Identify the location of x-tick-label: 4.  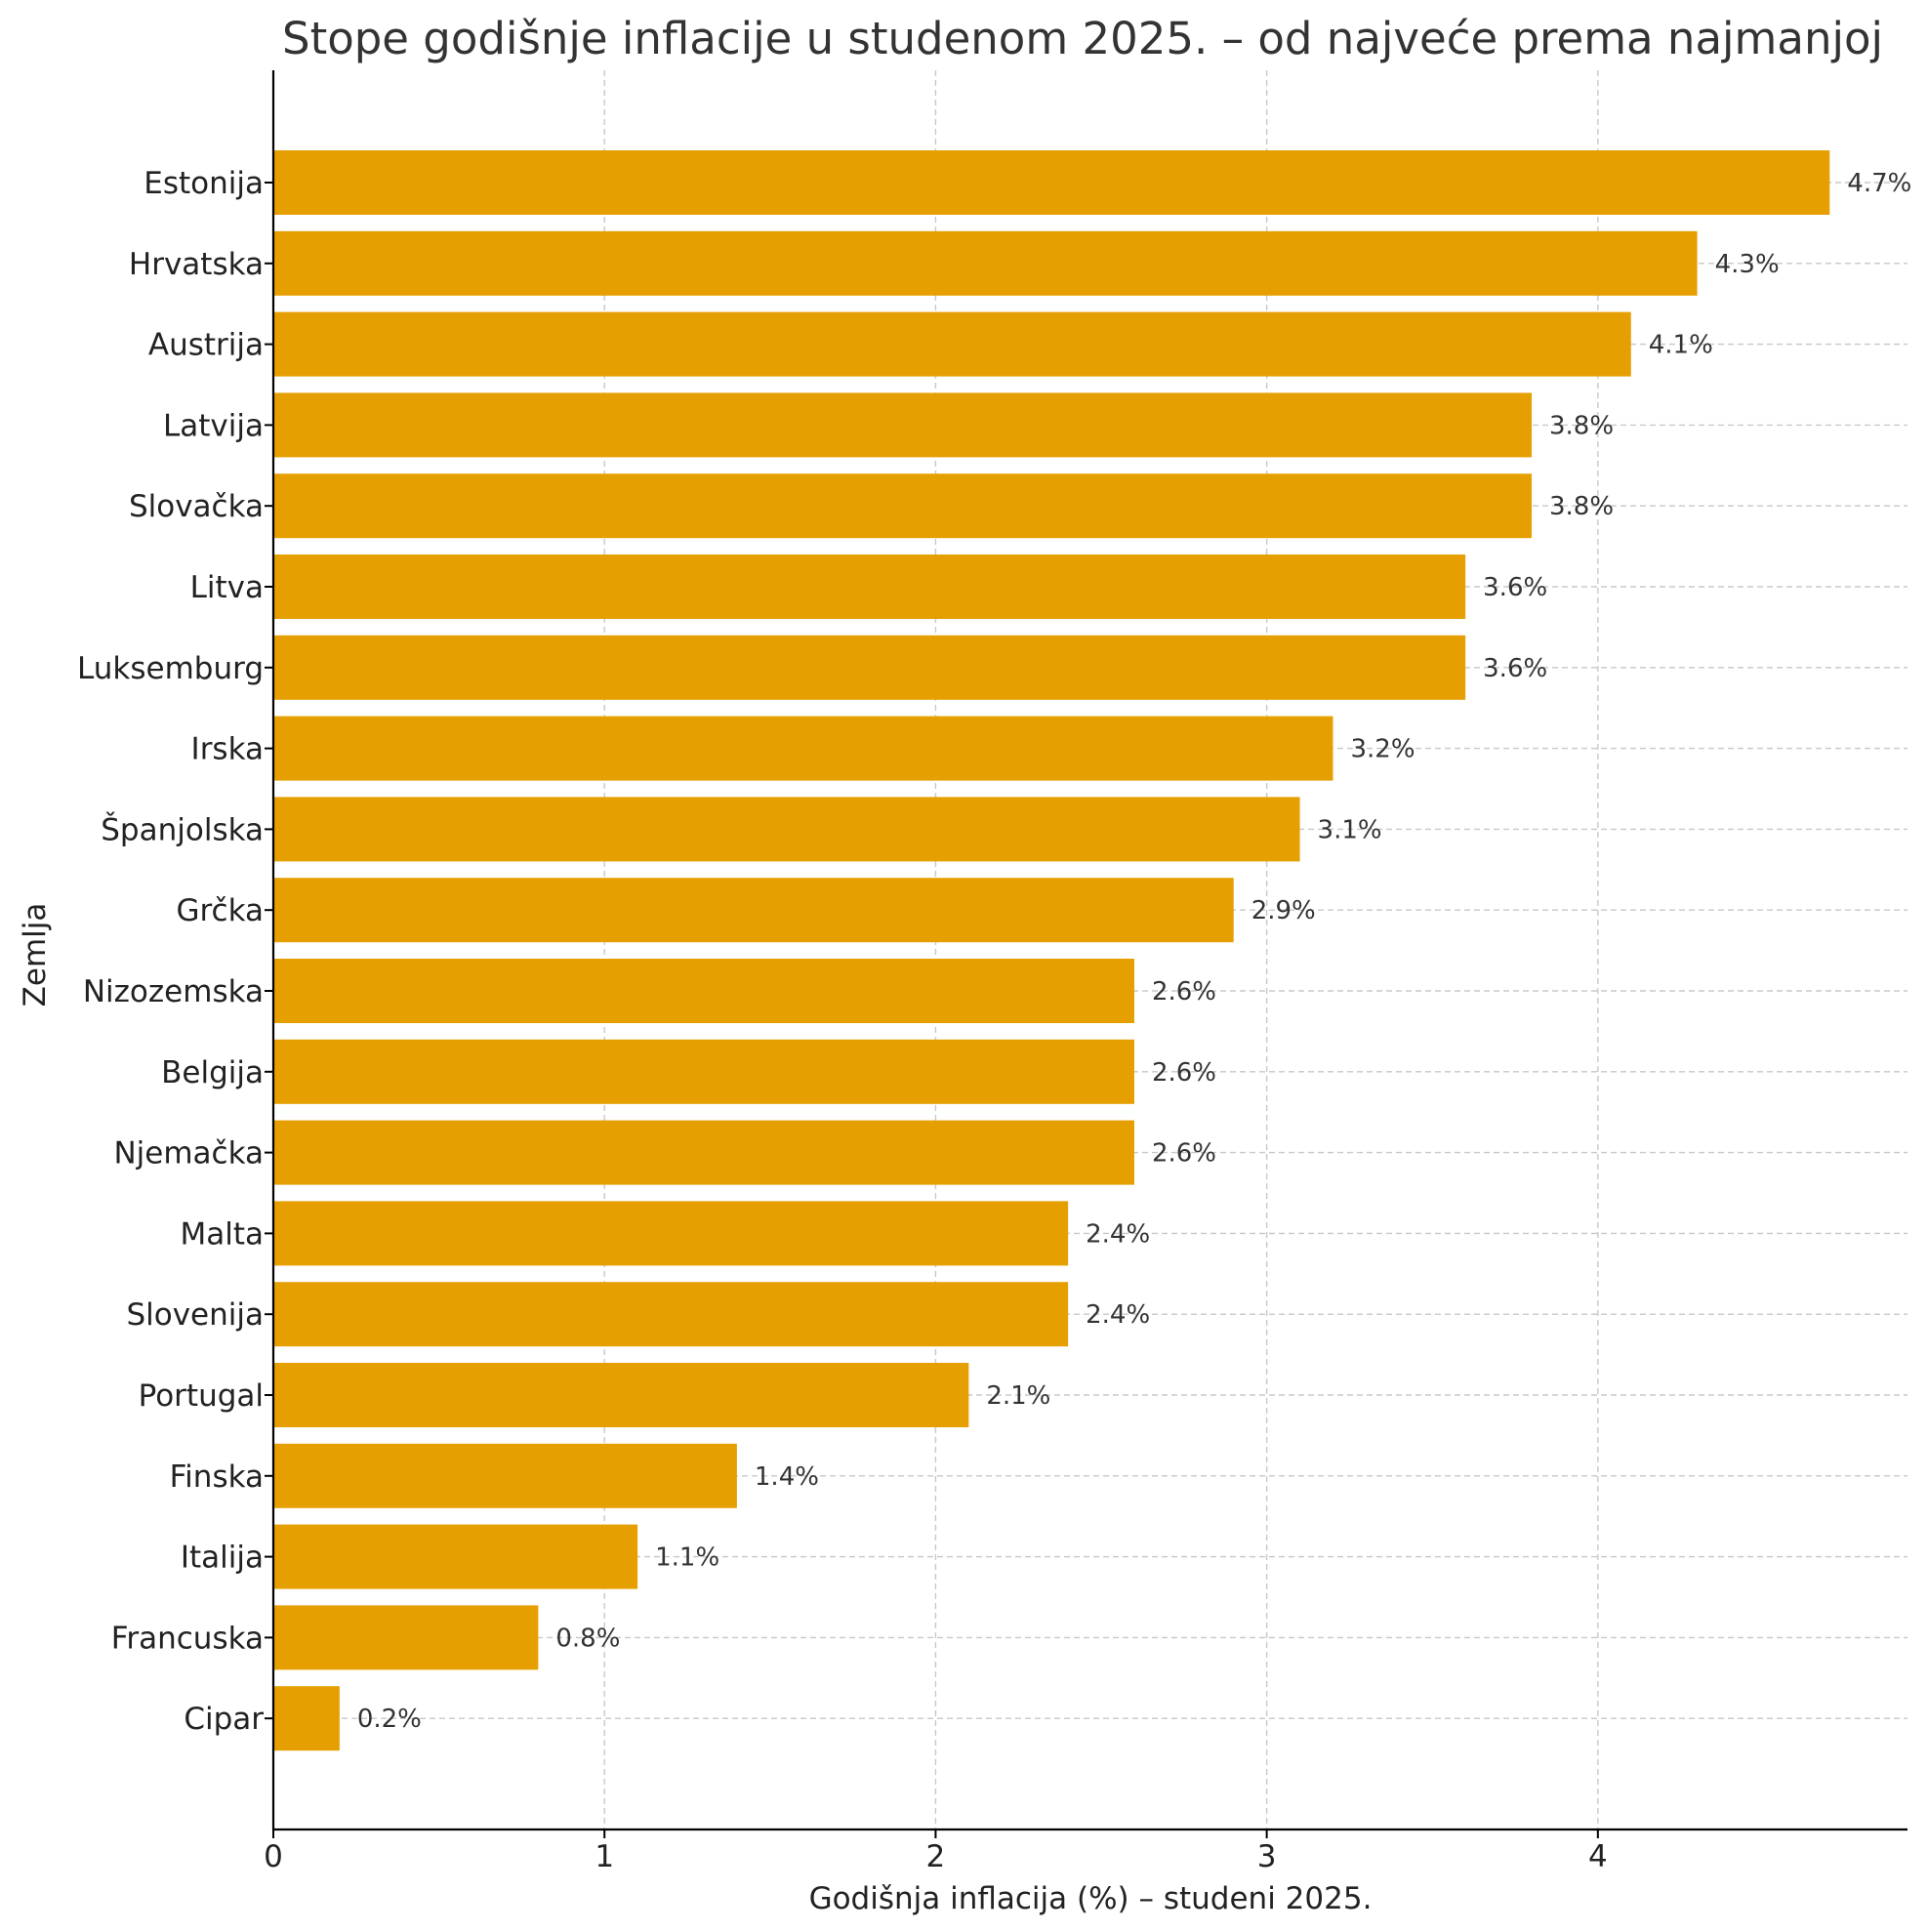
(1598, 1856).